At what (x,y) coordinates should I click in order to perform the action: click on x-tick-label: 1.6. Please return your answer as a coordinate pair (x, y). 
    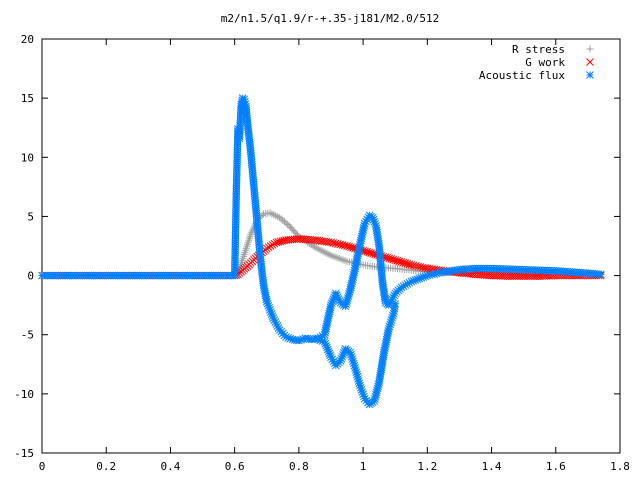
    Looking at the image, I should click on (556, 466).